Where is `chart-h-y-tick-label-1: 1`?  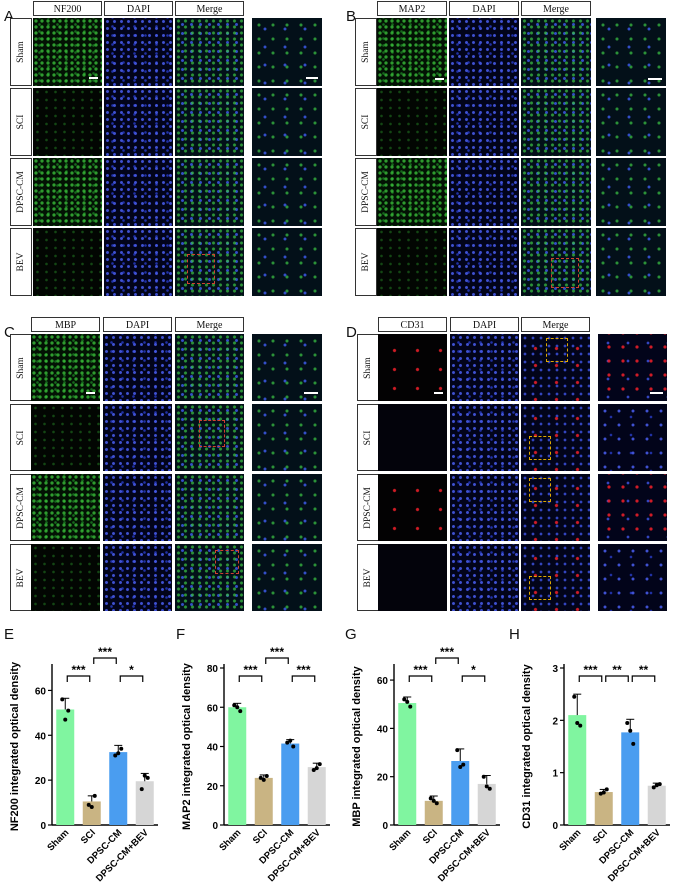 chart-h-y-tick-label-1: 1 is located at coordinates (555, 774).